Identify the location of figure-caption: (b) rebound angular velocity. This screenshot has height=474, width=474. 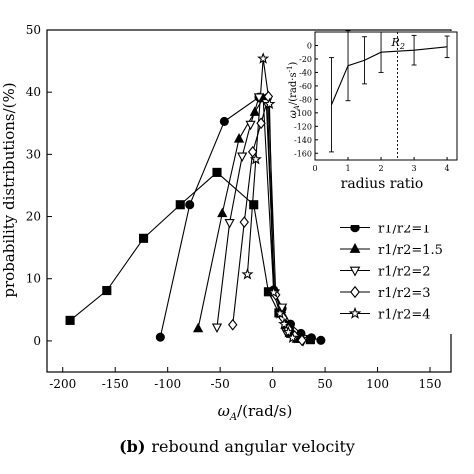
(237, 446).